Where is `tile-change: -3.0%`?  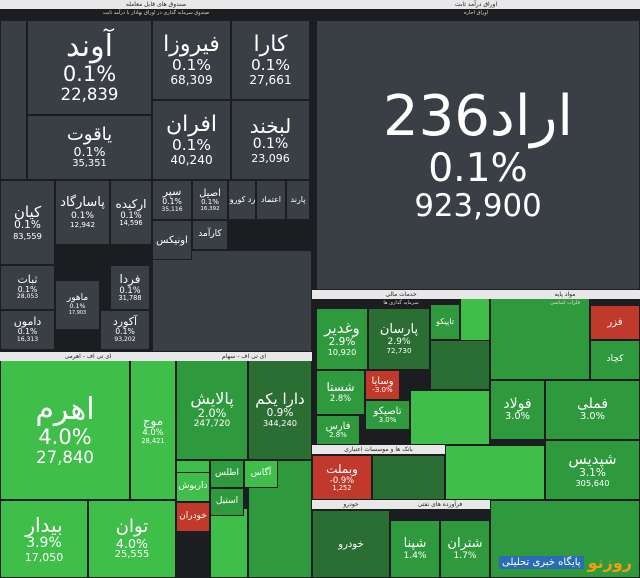
tile-change: -3.0% is located at coordinates (382, 389).